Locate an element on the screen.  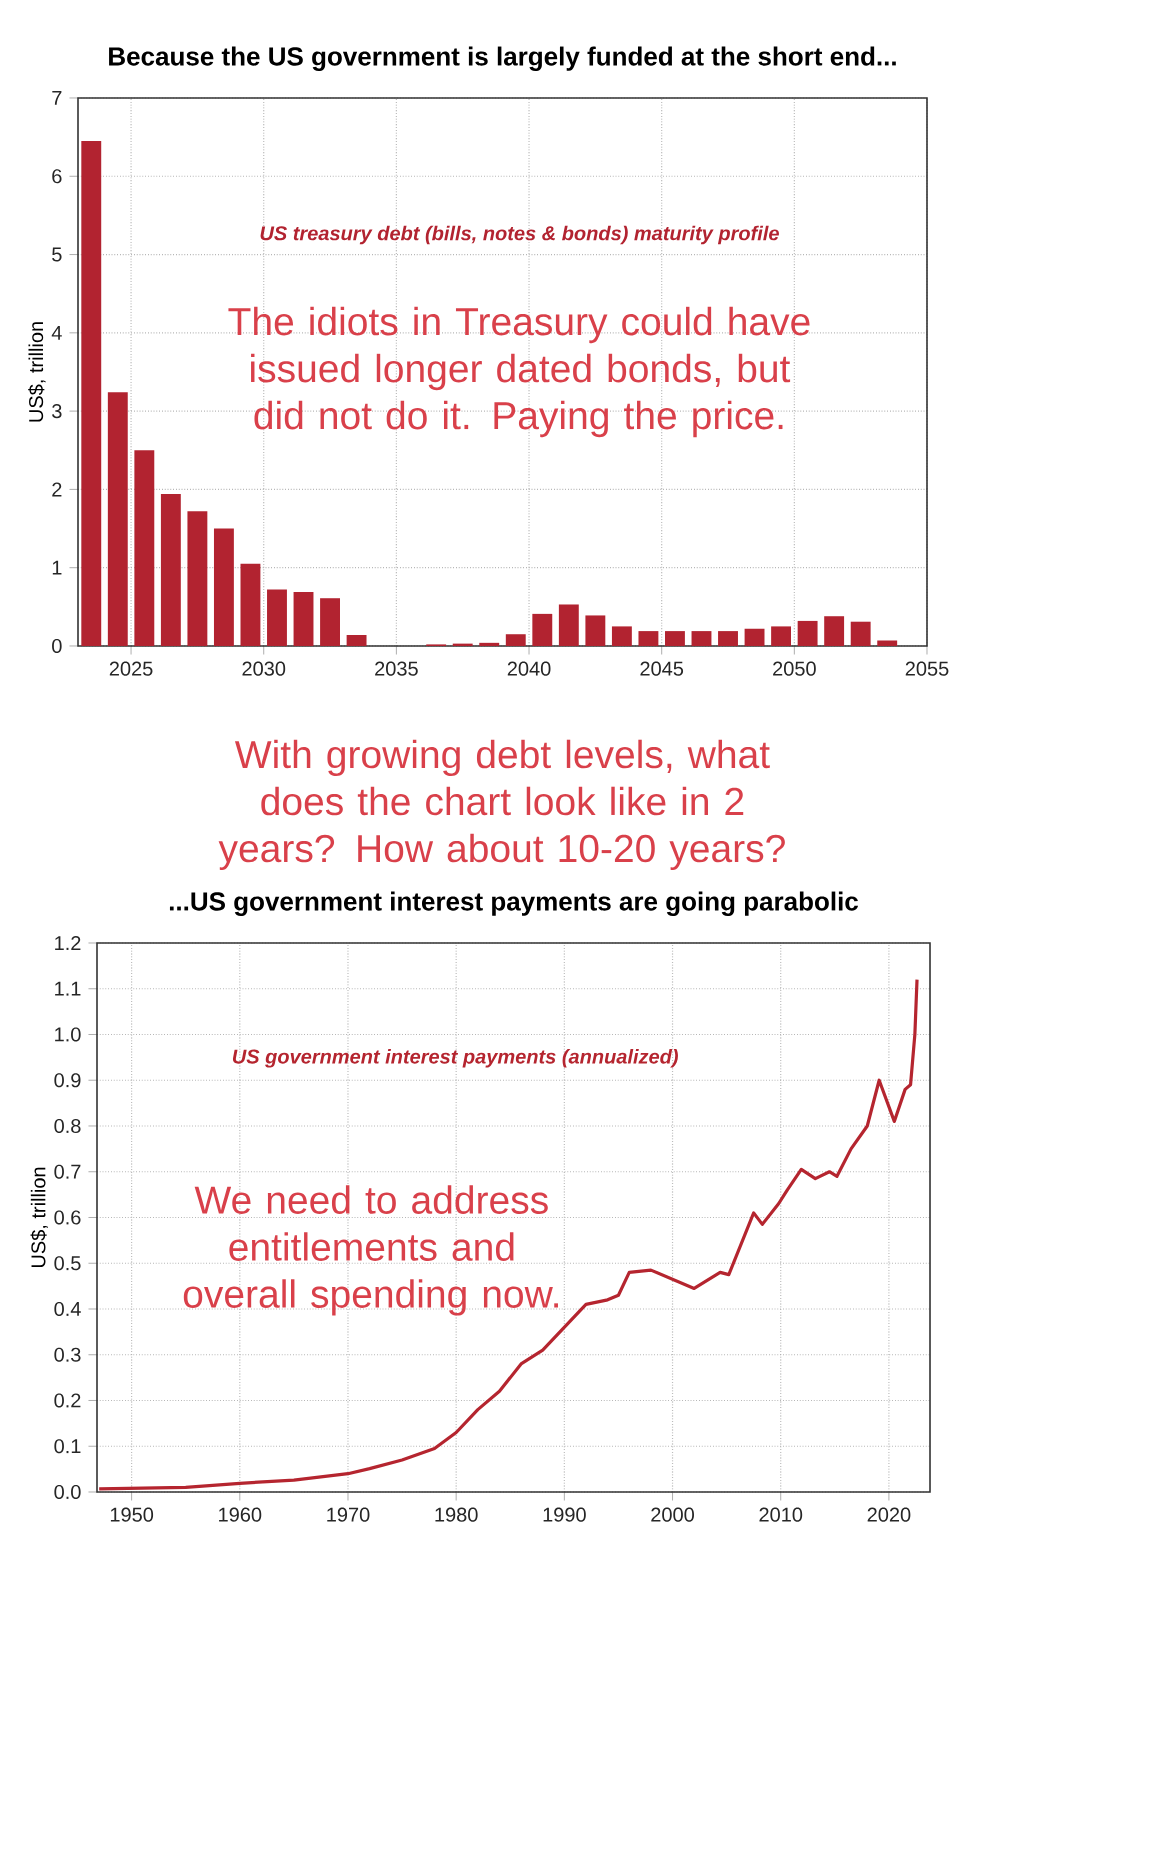
x-tick-label: 2030 is located at coordinates (264, 668).